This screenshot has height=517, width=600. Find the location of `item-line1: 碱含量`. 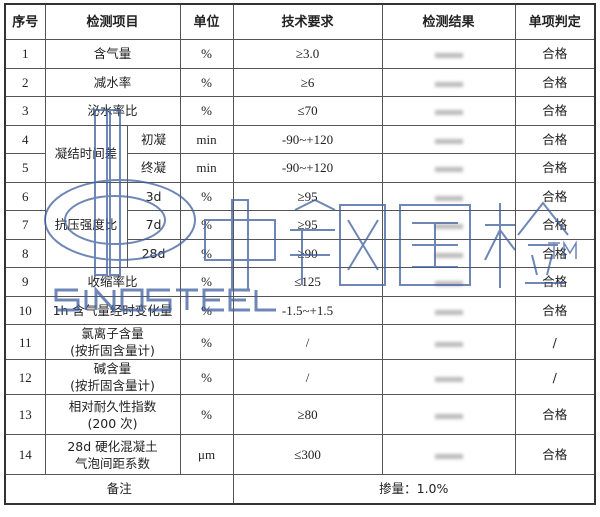

item-line1: 碱含量 is located at coordinates (112, 368).